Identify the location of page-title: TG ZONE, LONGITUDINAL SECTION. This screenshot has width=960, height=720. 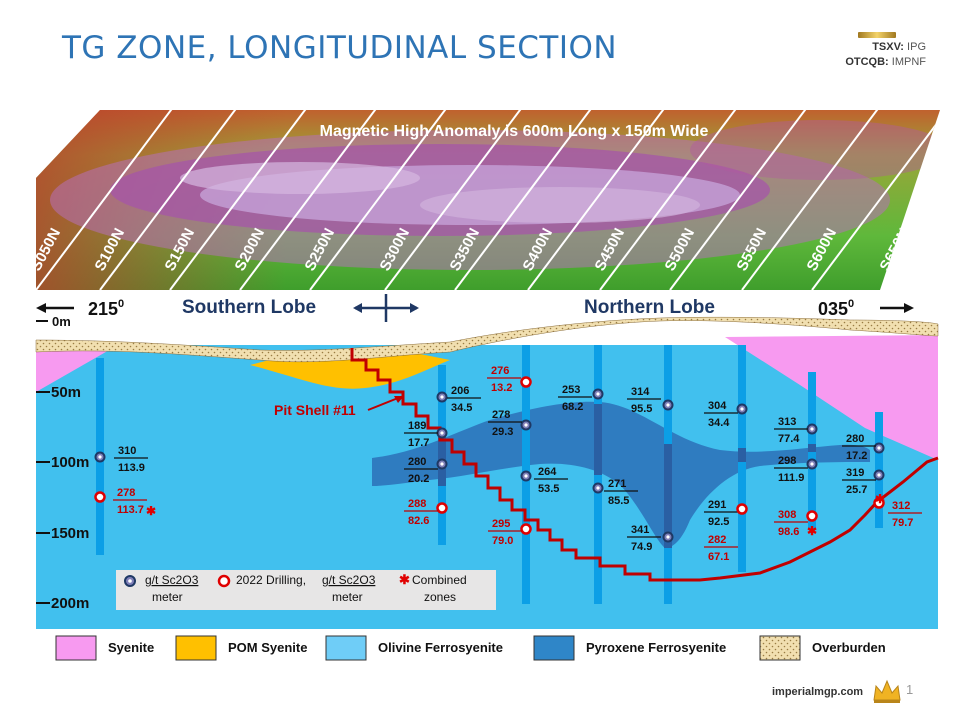
(340, 48).